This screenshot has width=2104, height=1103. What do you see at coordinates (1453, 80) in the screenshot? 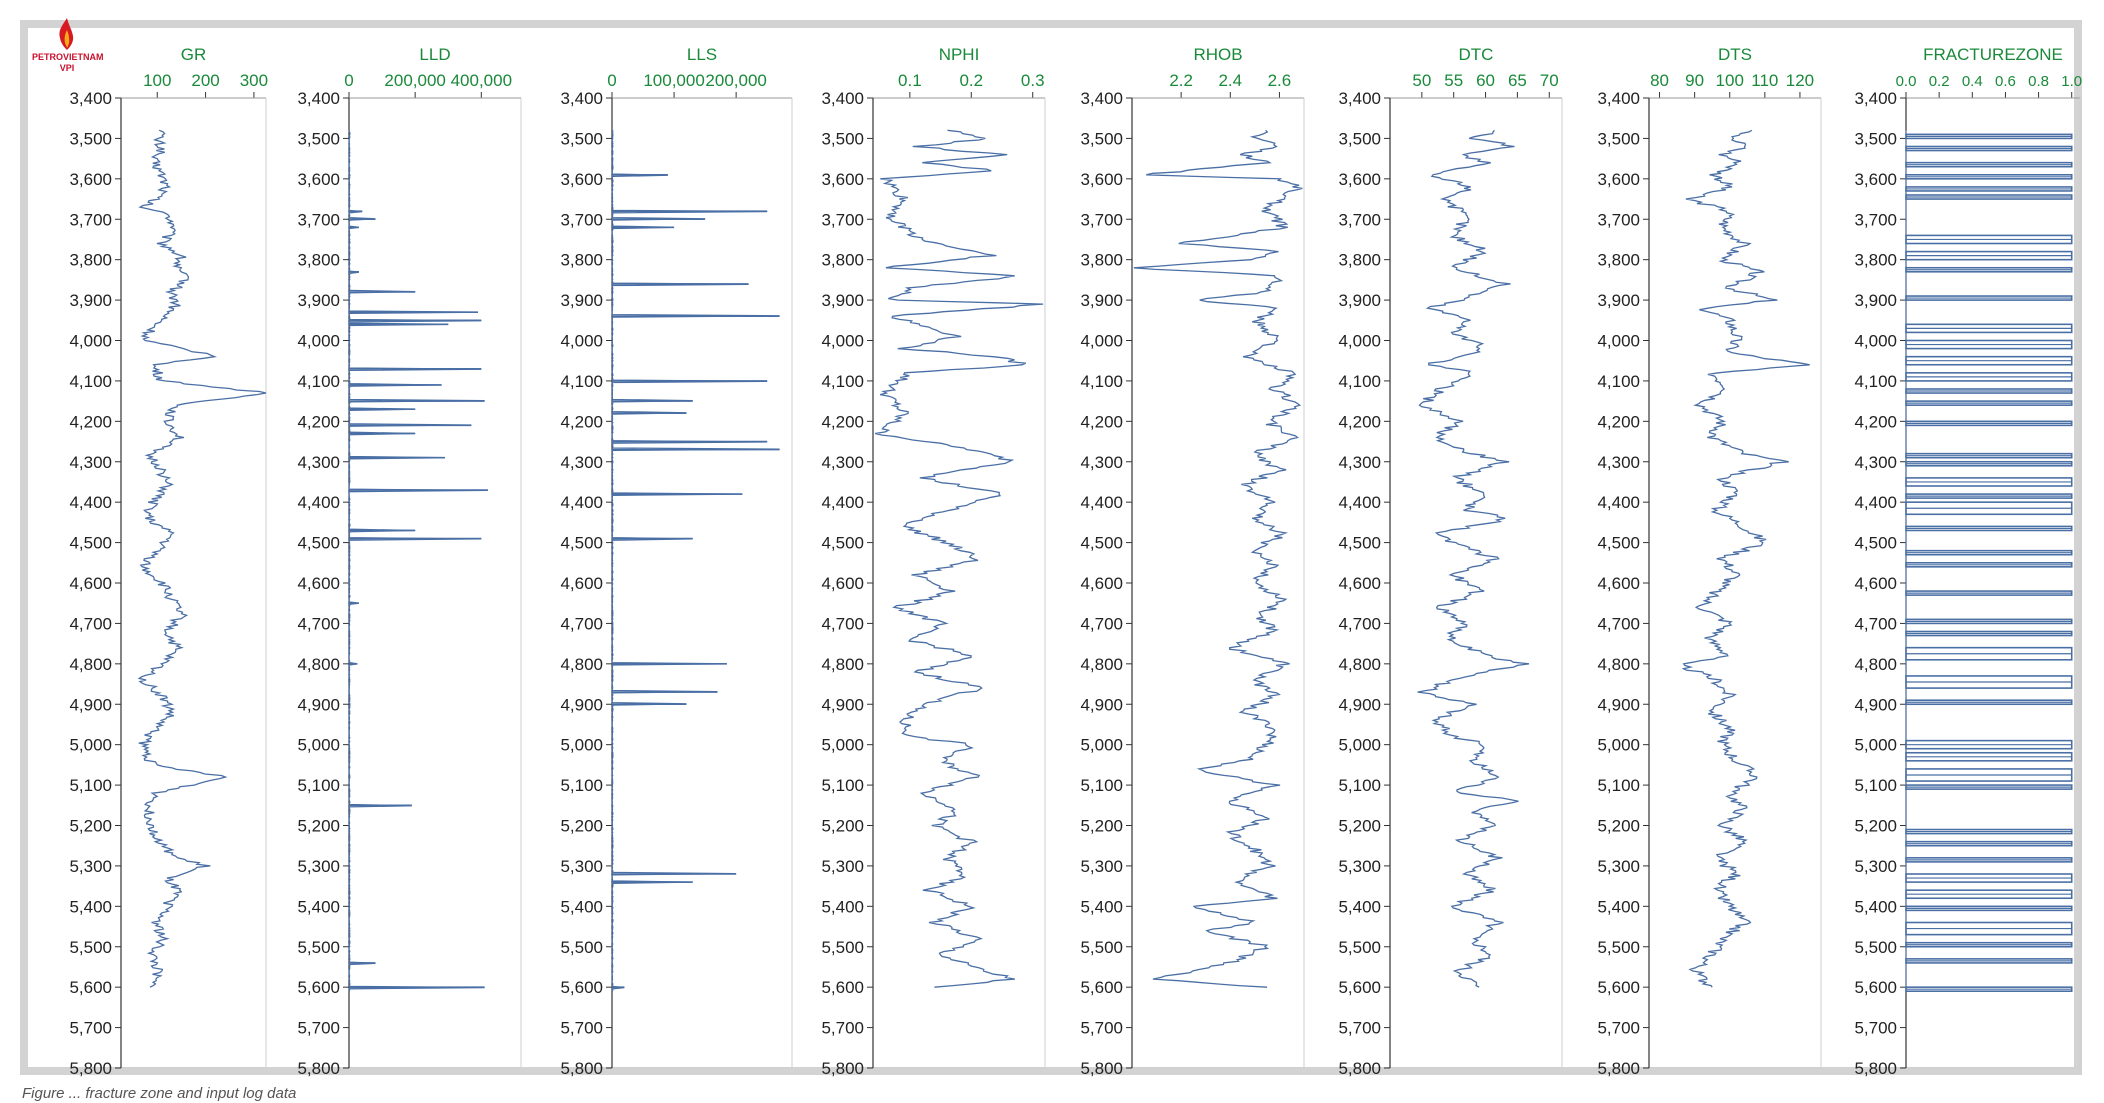
I see `x-tick-label: 55` at bounding box center [1453, 80].